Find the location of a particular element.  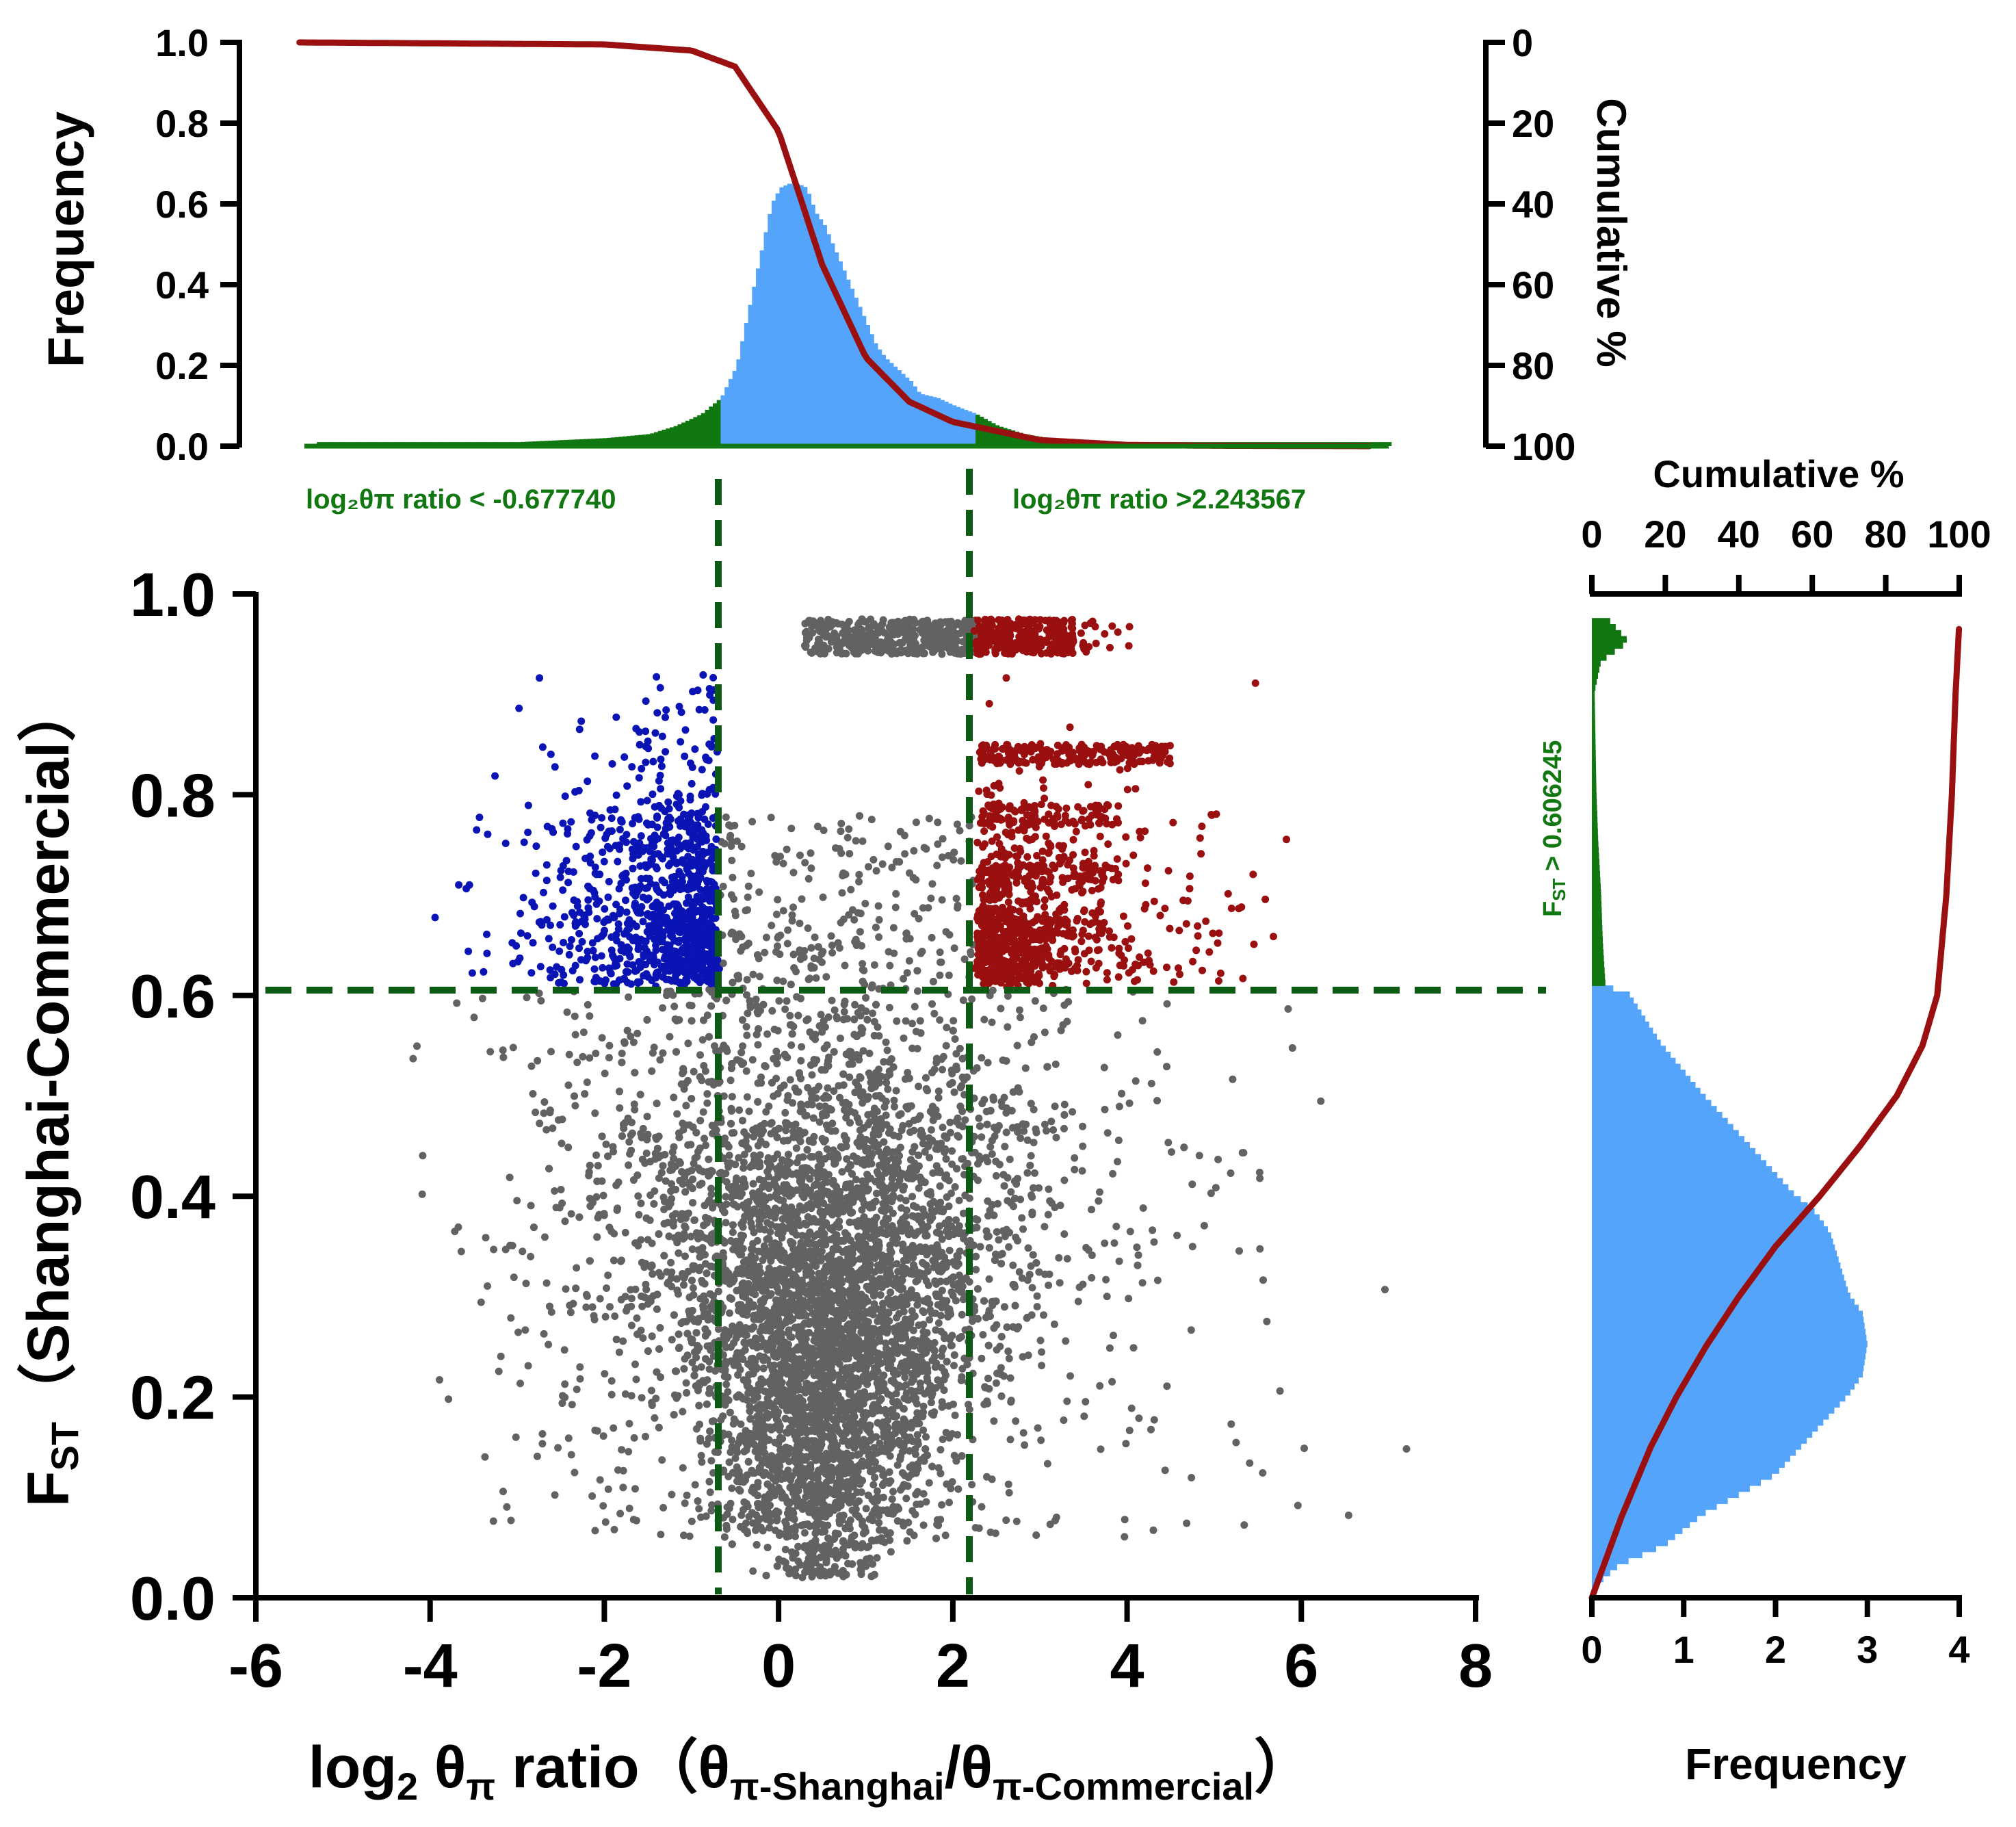

top-right-tick-label: 80 is located at coordinates (1533, 365).